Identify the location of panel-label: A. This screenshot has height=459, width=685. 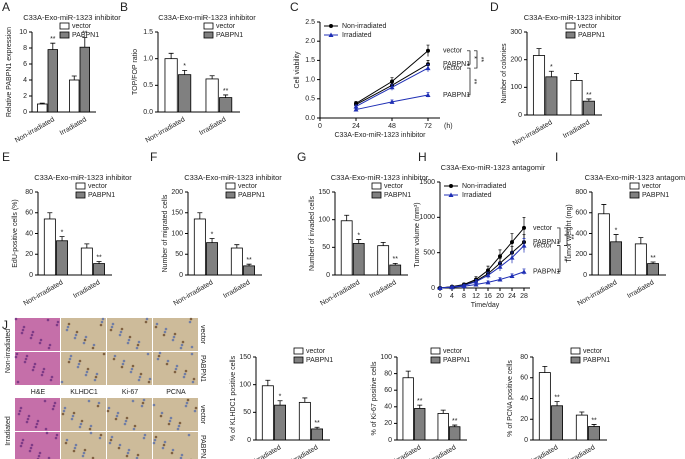
(6, 7).